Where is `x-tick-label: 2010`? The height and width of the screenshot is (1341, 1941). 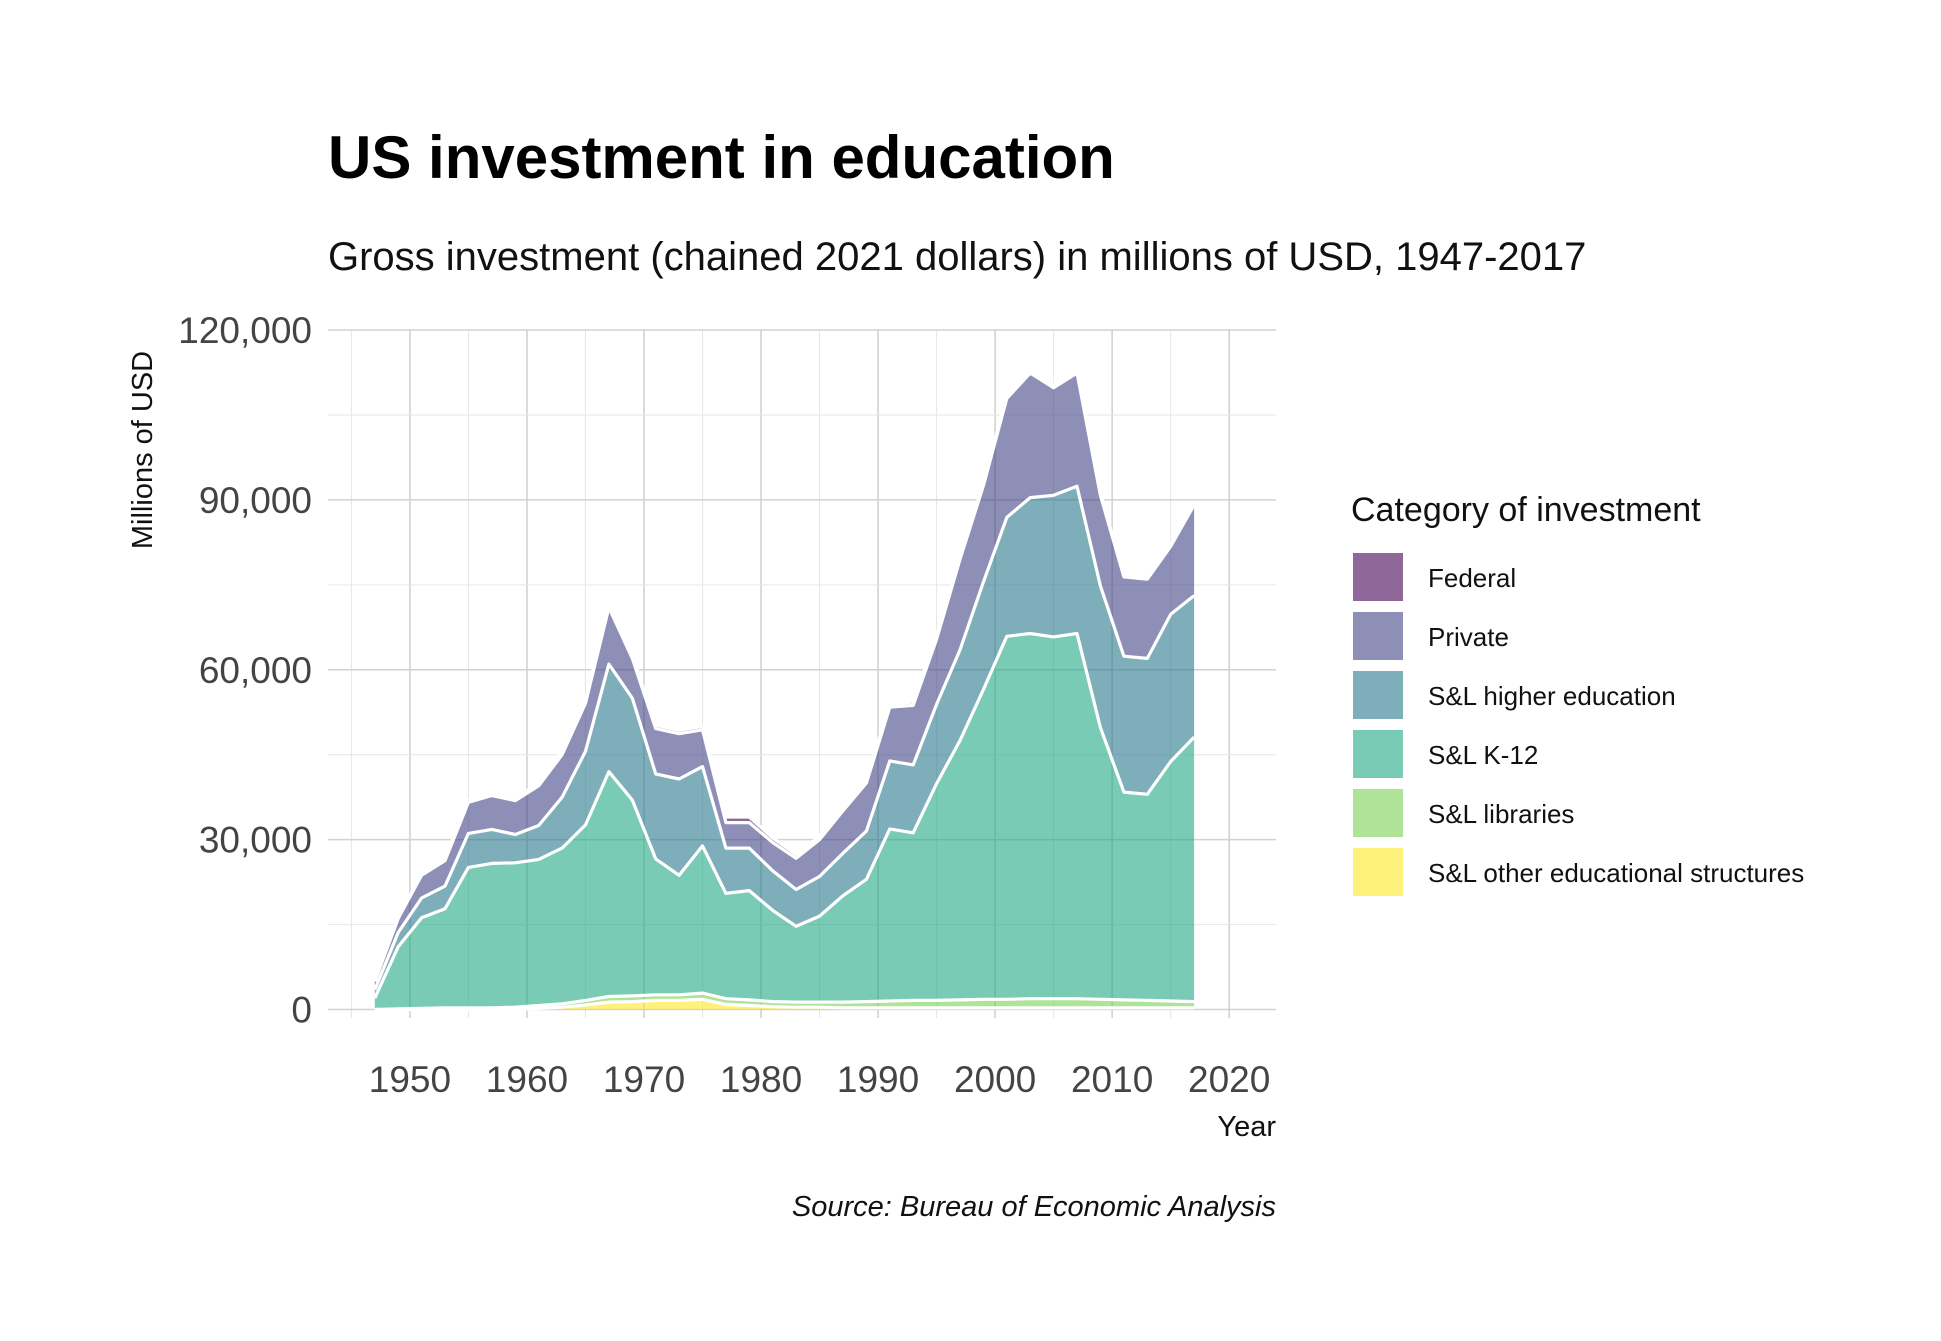
x-tick-label: 2010 is located at coordinates (1112, 1079).